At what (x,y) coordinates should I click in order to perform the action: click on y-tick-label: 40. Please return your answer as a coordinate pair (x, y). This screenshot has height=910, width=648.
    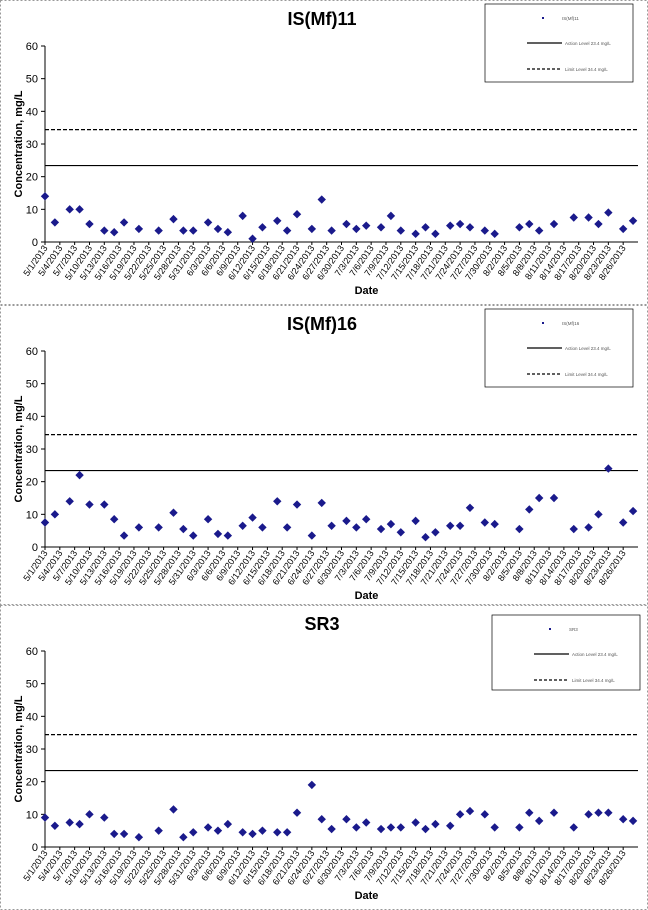
    Looking at the image, I should click on (32, 717).